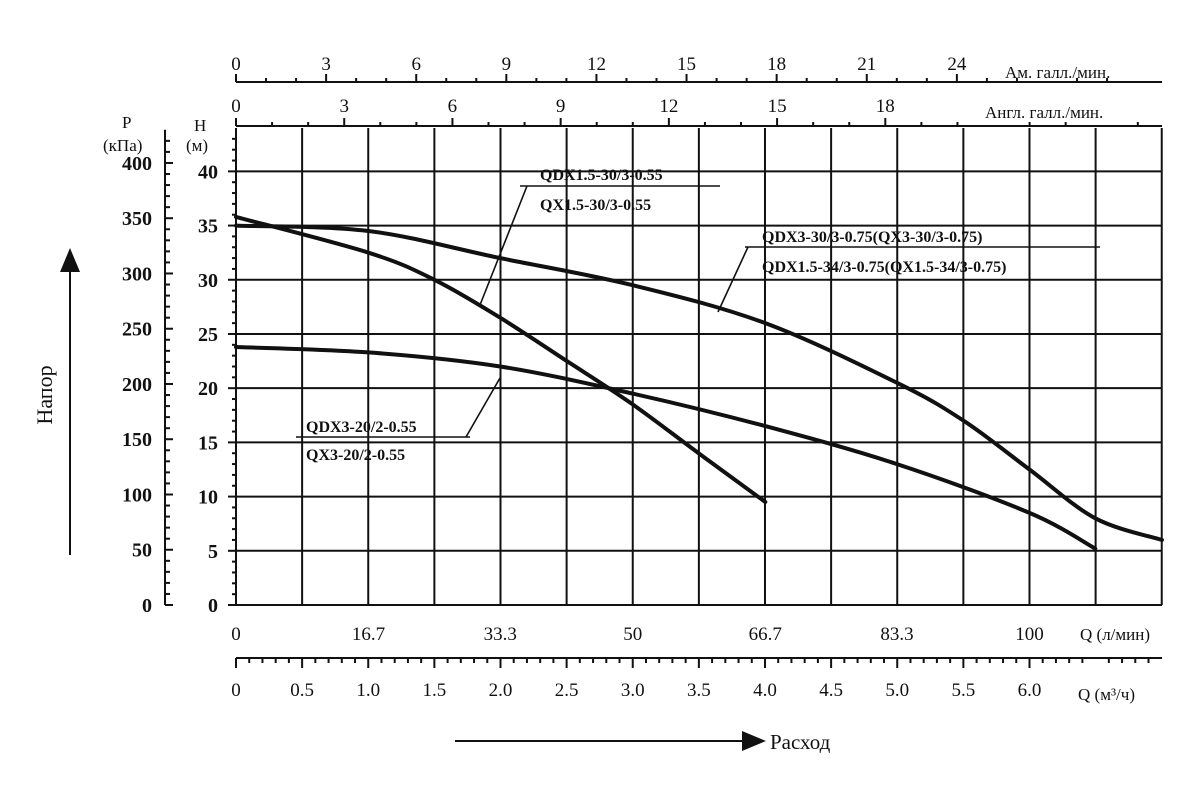 This screenshot has width=1200, height=800. Describe the element at coordinates (137, 385) in the screenshot. I see `y-tick-kpa-200: 200` at that location.